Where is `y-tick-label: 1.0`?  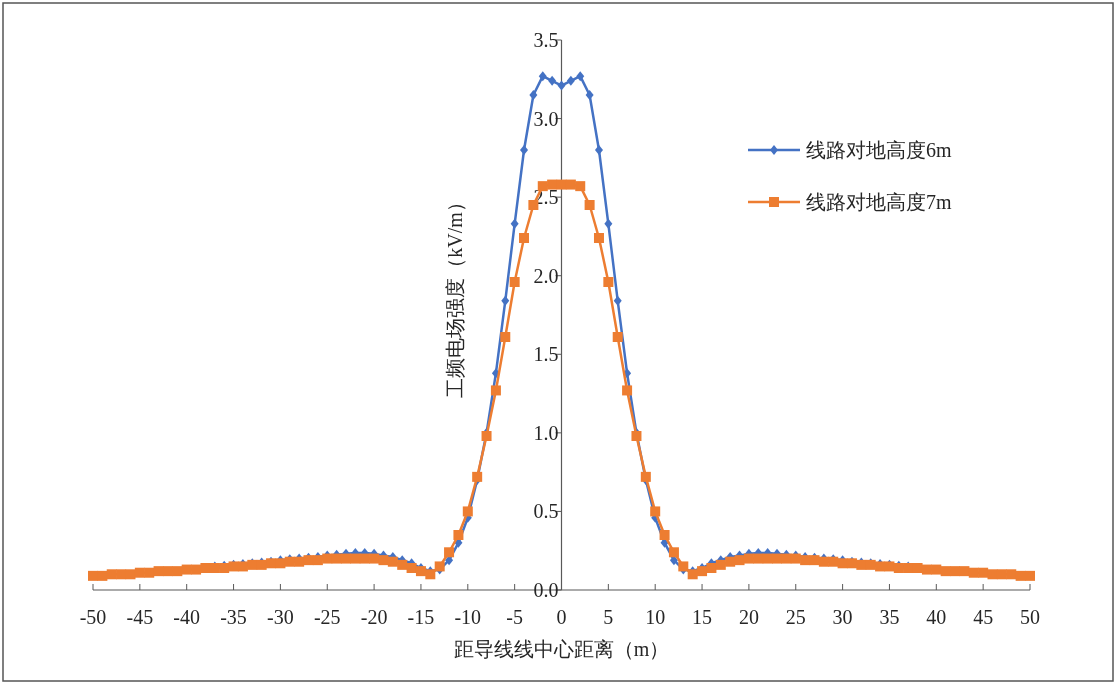
y-tick-label: 1.0 is located at coordinates (546, 432).